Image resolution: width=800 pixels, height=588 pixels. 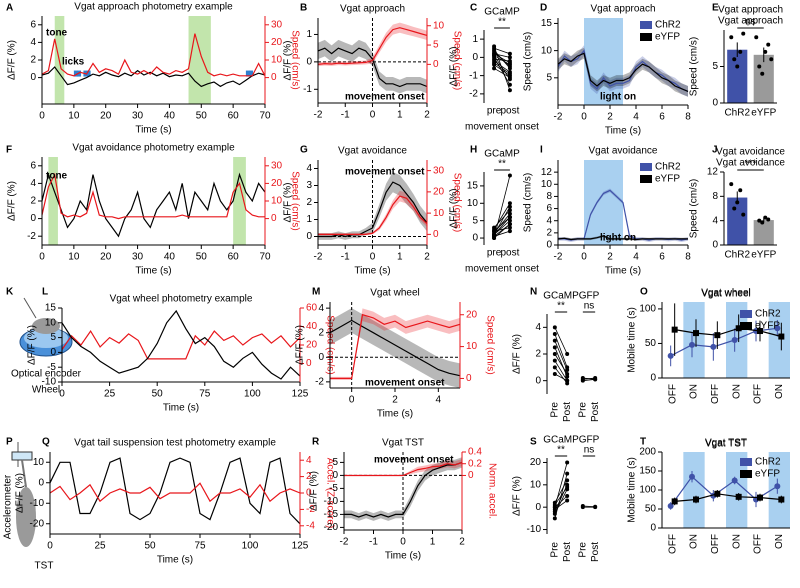 What do you see at coordinates (44, 566) in the screenshot?
I see `illustration-label: TST` at bounding box center [44, 566].